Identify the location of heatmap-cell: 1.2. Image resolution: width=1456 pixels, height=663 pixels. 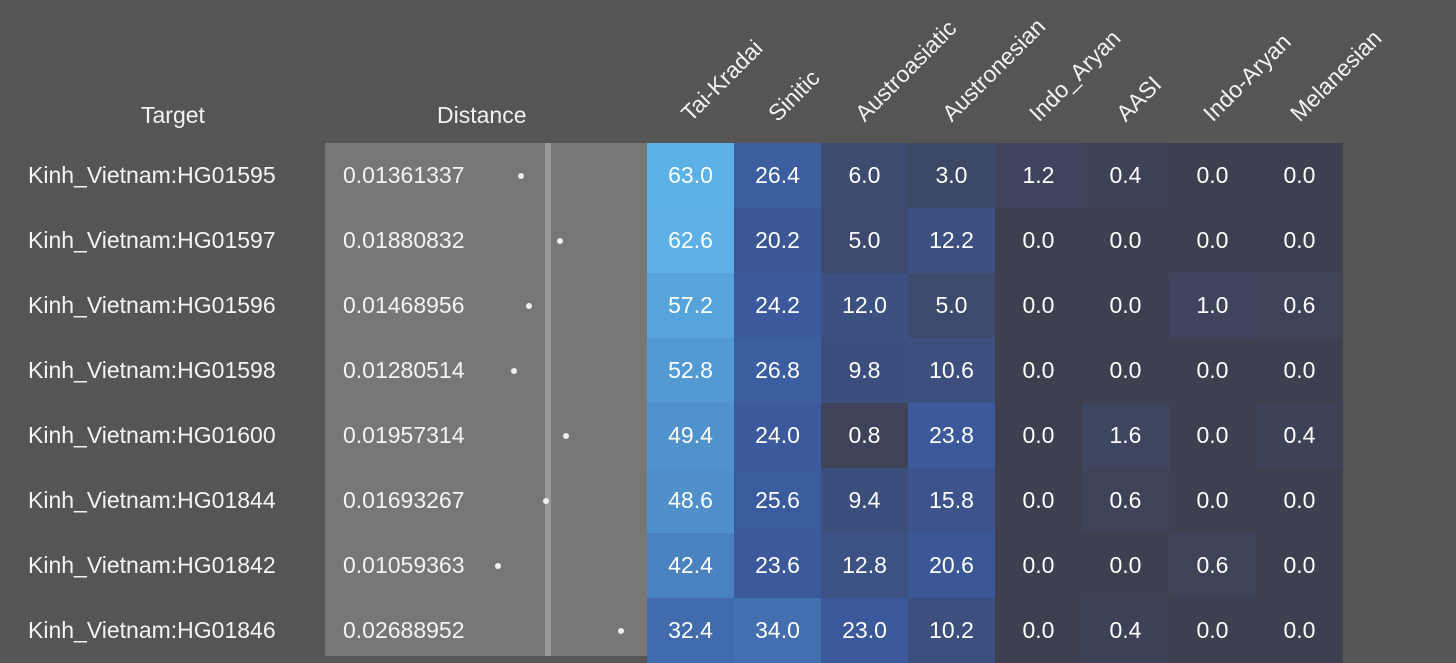
(1038, 175).